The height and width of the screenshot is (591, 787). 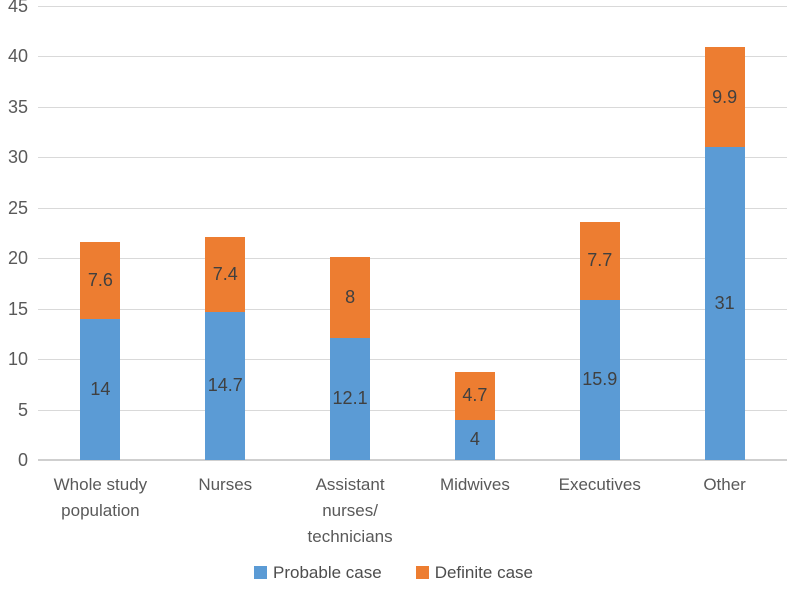 I want to click on y-tick-label-5: 5, so click(x=22, y=409).